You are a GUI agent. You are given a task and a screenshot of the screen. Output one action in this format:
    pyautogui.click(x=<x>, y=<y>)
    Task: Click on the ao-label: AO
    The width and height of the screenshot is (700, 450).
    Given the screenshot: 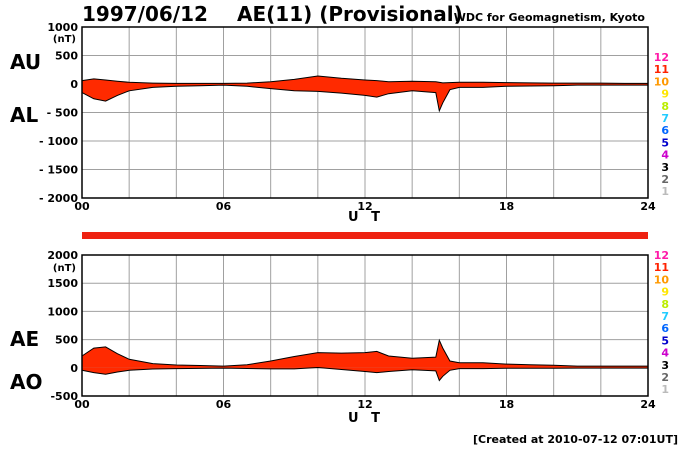 What is the action you would take?
    pyautogui.click(x=26, y=382)
    